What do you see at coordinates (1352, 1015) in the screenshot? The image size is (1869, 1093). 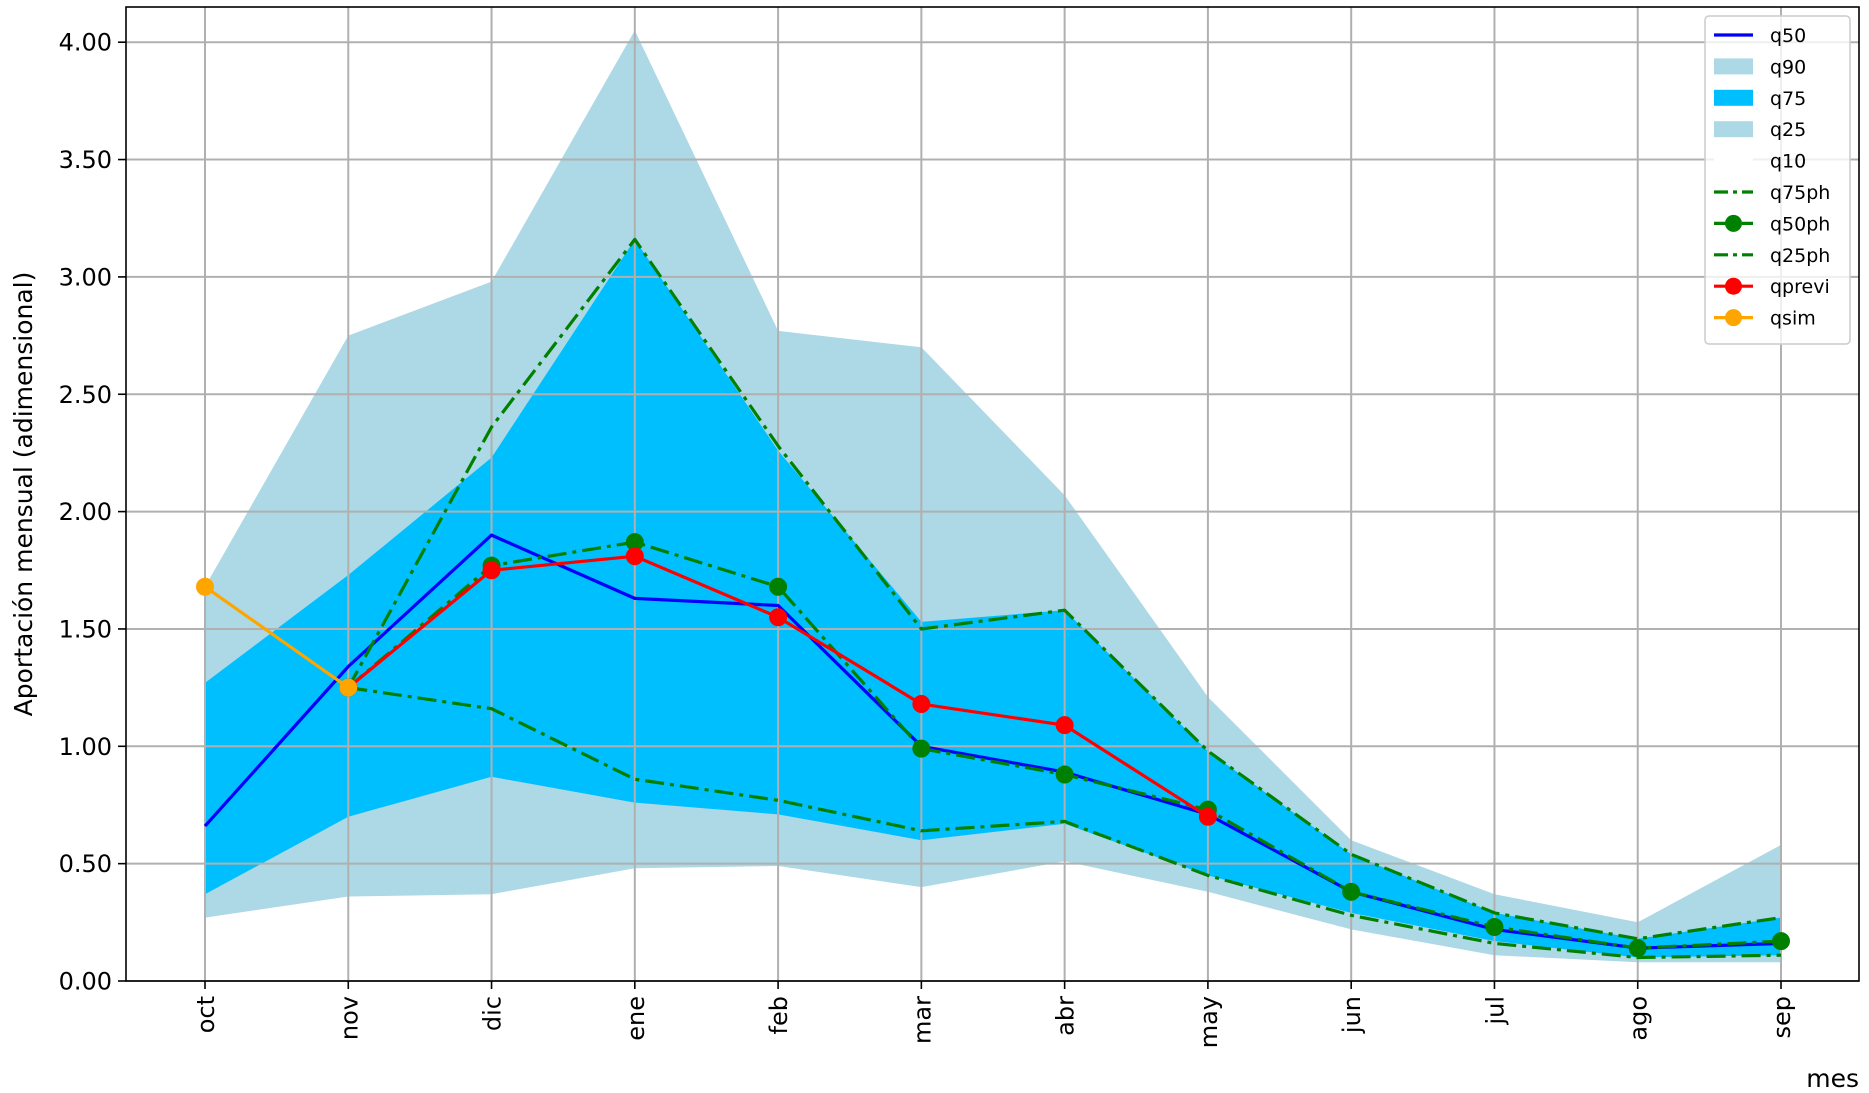 I see `x-tick-label-jun: jun` at bounding box center [1352, 1015].